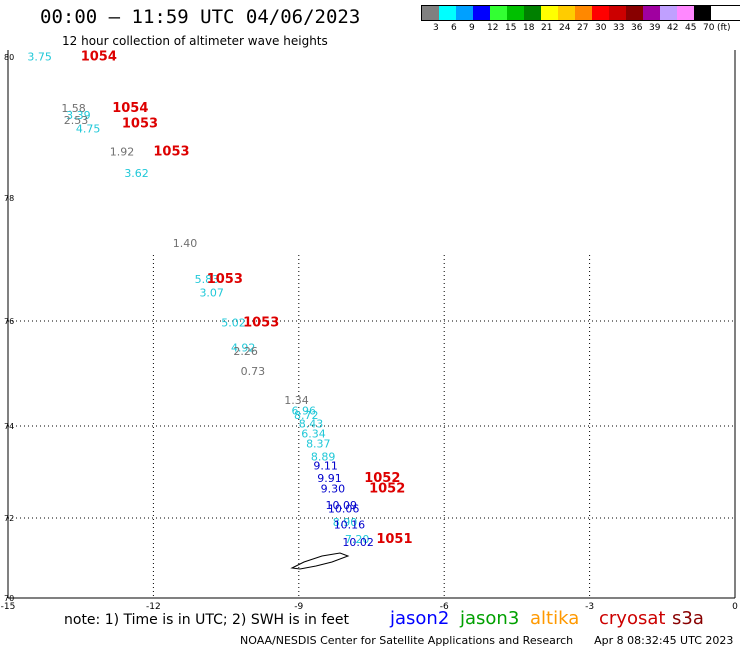 Image resolution: width=740 pixels, height=650 pixels. Describe the element at coordinates (511, 28) in the screenshot. I see `legend-tick-label: 15` at that location.